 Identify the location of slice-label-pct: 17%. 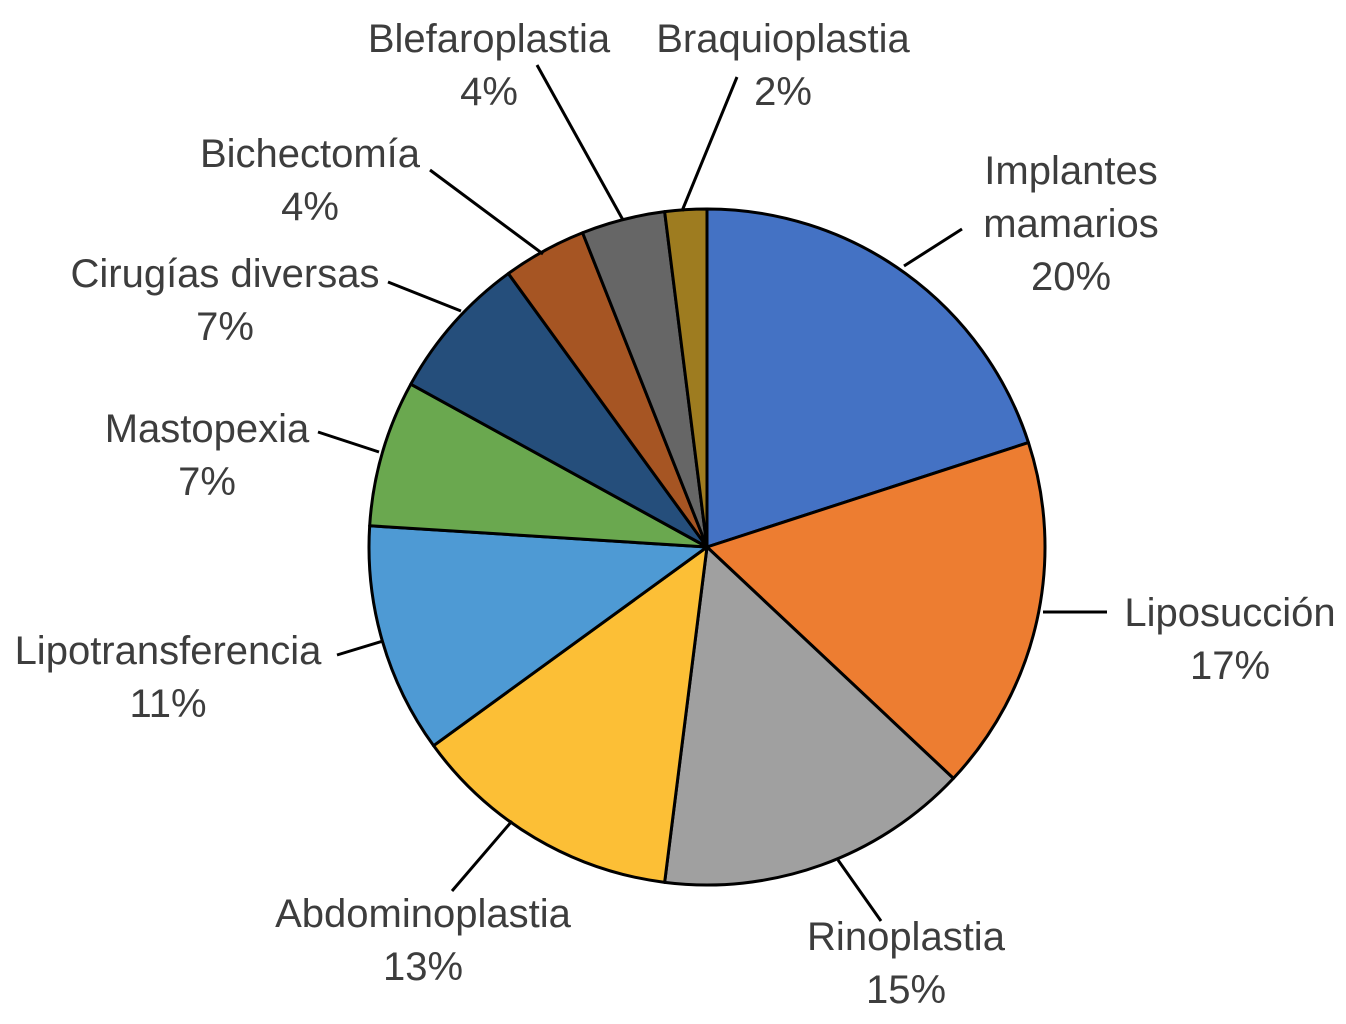
(1230, 666).